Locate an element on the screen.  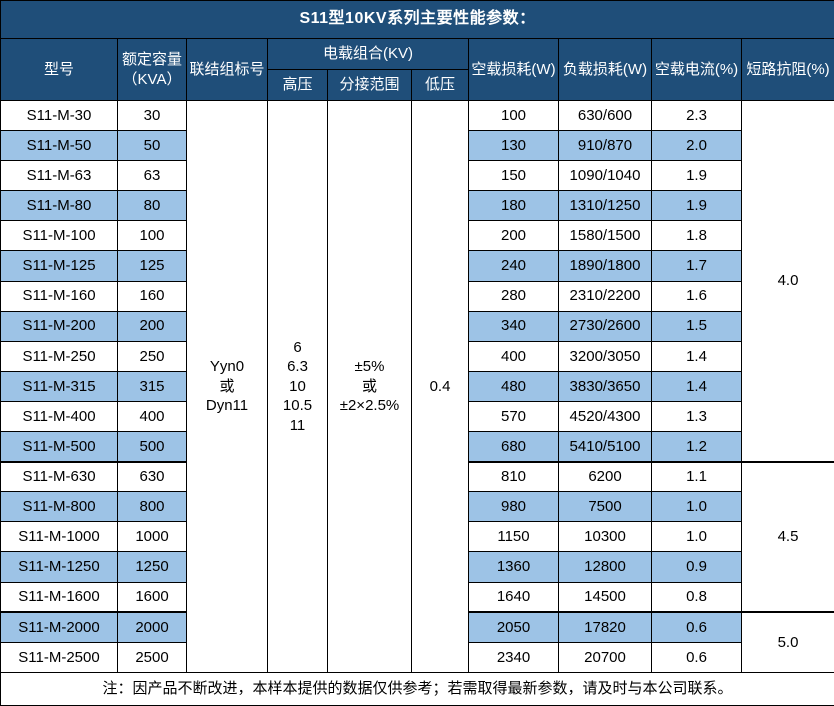
capacity-cell: 1250 is located at coordinates (152, 567).